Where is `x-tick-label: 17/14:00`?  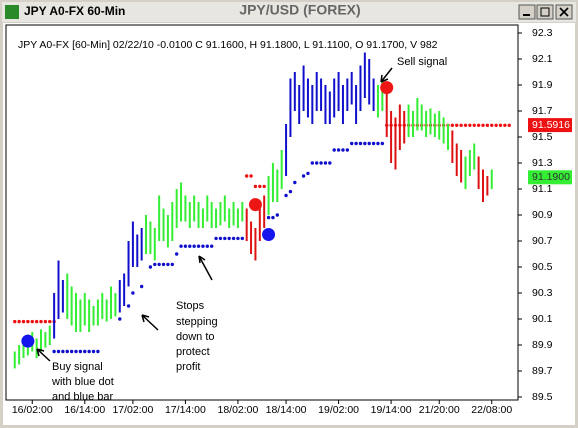 x-tick-label: 17/14:00 is located at coordinates (185, 410).